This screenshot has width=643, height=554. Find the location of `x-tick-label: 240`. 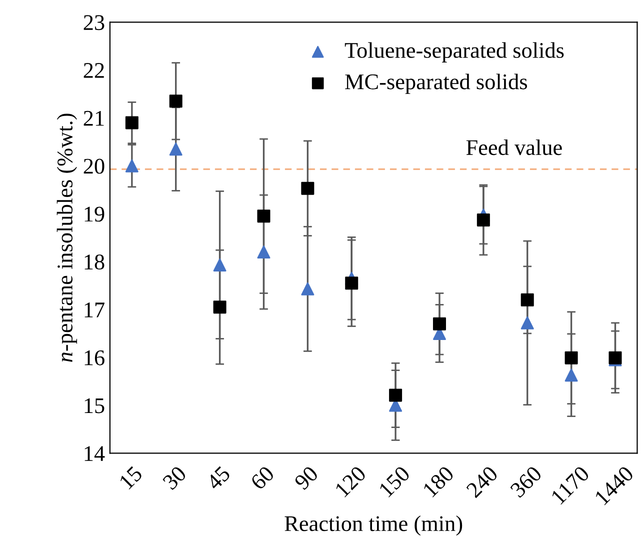

x-tick-label: 240 is located at coordinates (482, 481).